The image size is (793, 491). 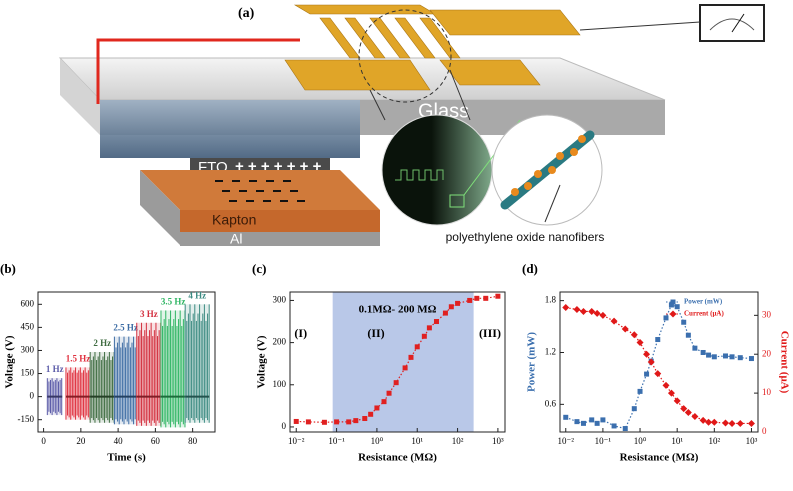 What do you see at coordinates (28, 326) in the screenshot?
I see `y-tick-label: 450` at bounding box center [28, 326].